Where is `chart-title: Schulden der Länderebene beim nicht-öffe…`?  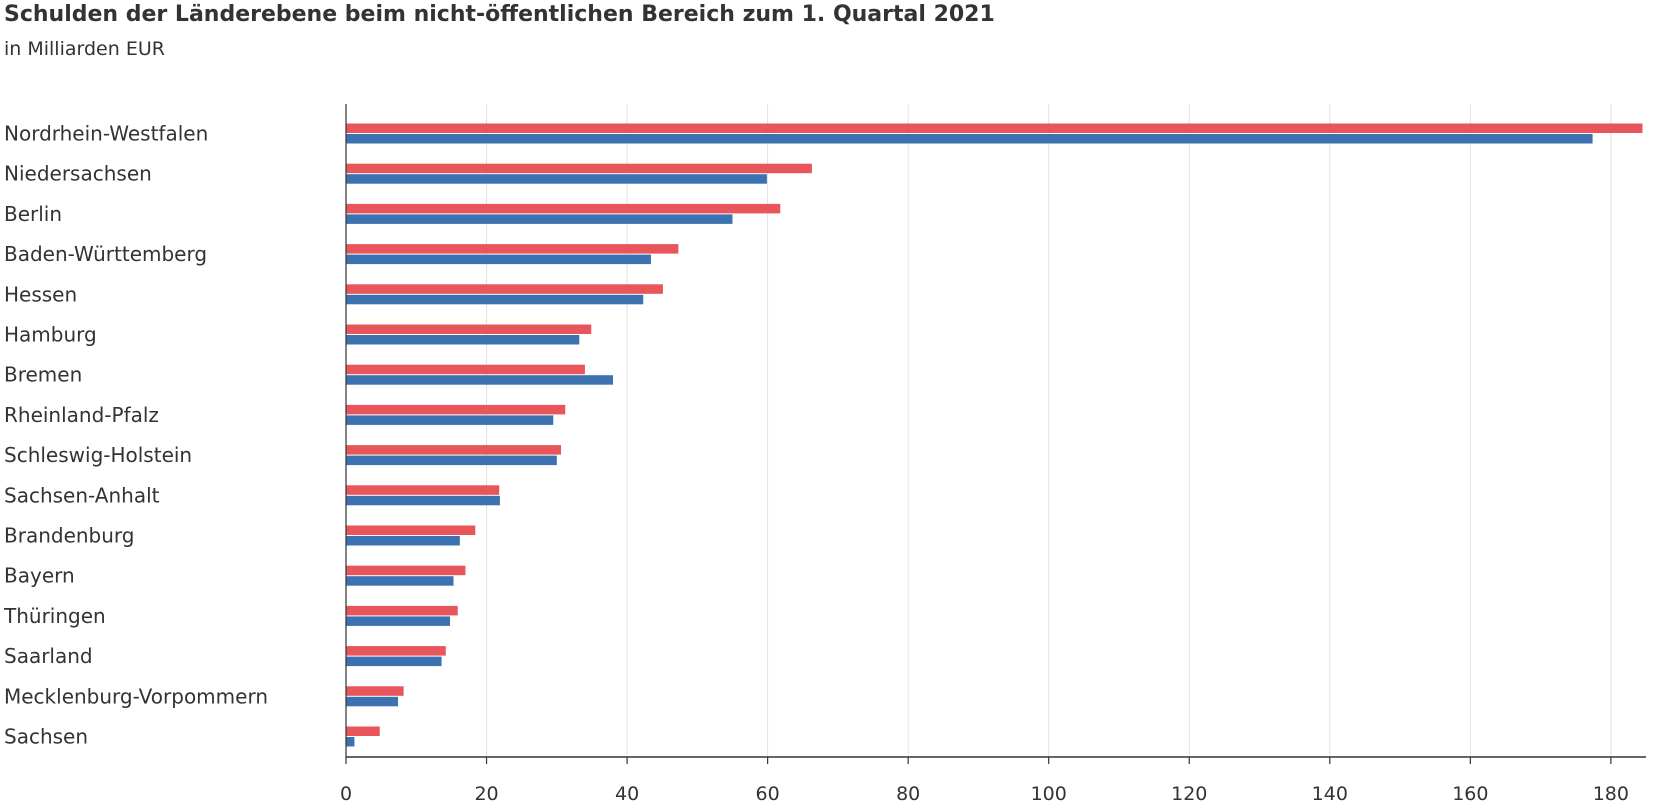 chart-title: Schulden der Länderebene beim nicht-öffe… is located at coordinates (499, 14).